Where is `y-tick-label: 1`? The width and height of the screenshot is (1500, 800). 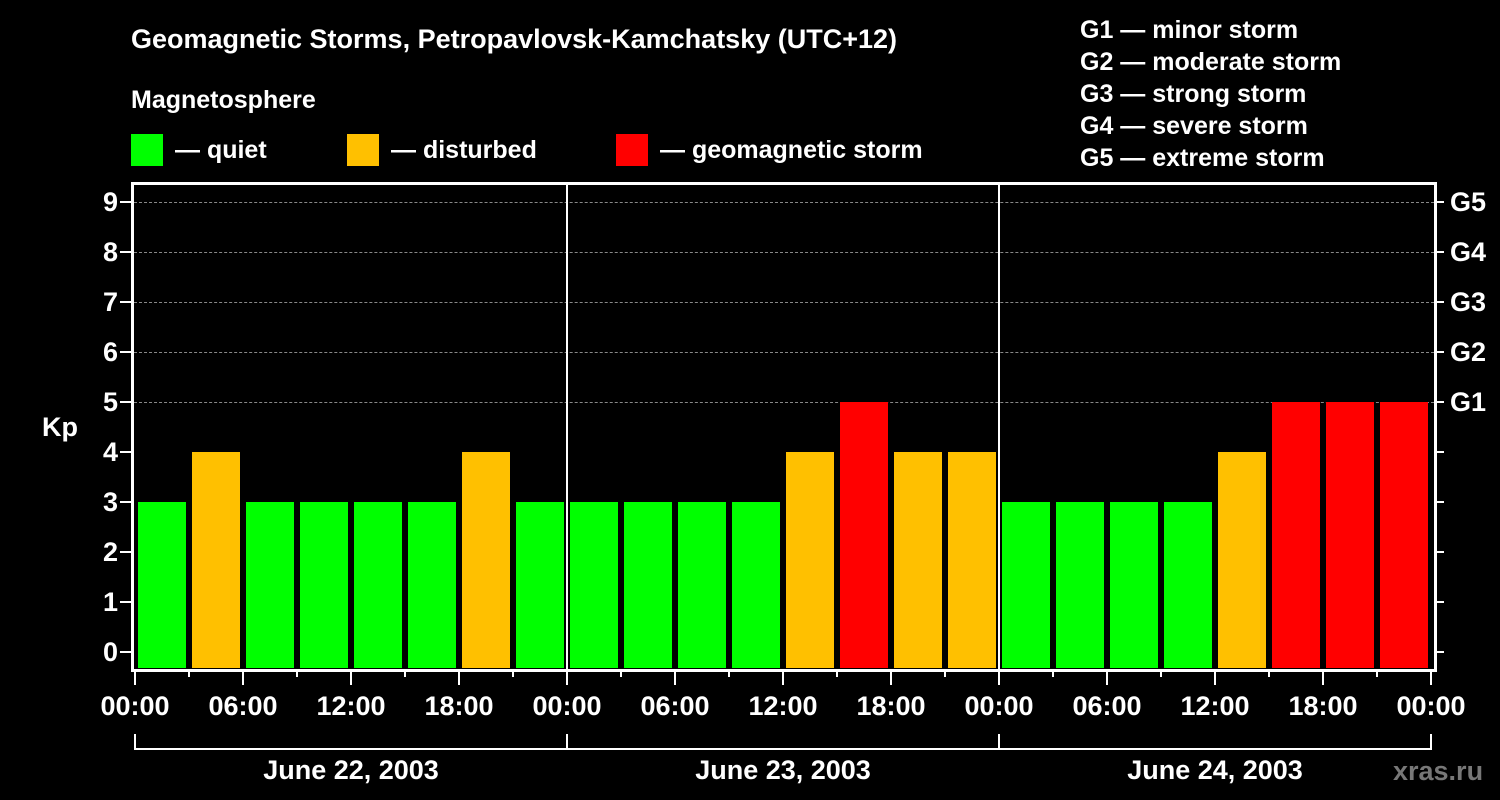 y-tick-label: 1 is located at coordinates (110, 602).